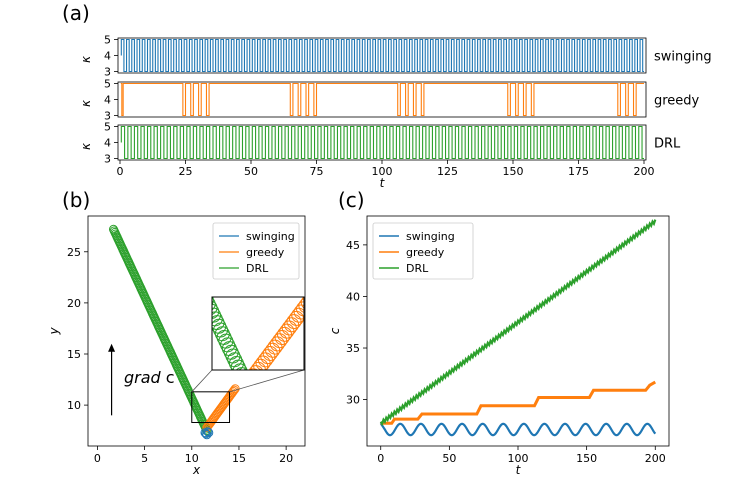 This screenshot has height=480, width=747. What do you see at coordinates (251, 171) in the screenshot?
I see `x-tick-label-50: 50` at bounding box center [251, 171].